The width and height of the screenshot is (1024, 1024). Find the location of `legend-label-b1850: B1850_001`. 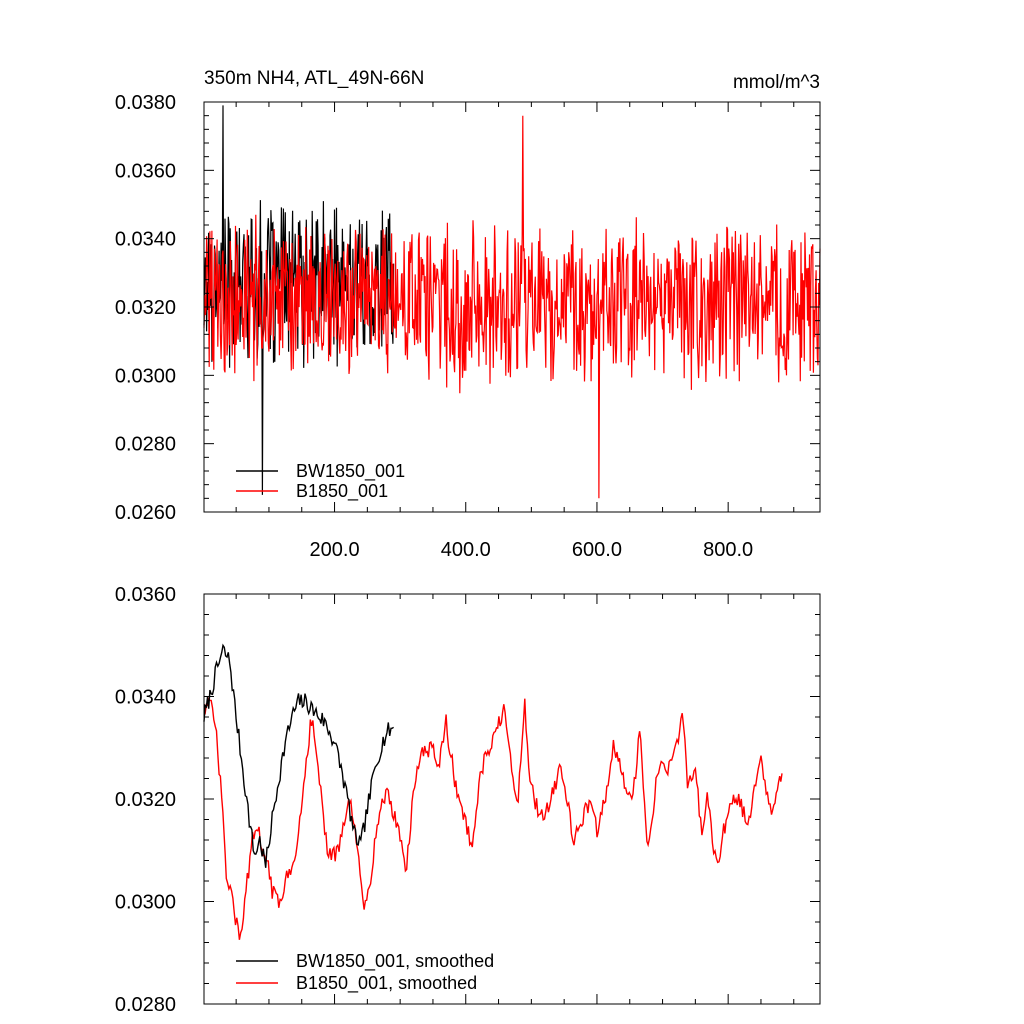

legend-label-b1850: B1850_001 is located at coordinates (342, 491).